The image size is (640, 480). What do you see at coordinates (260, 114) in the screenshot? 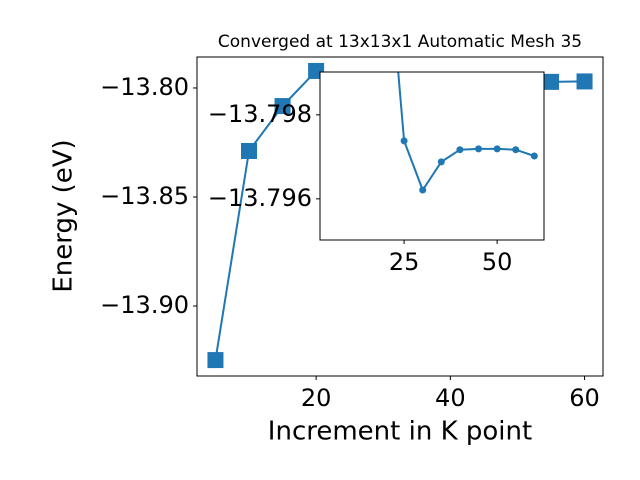
I see `y-tick-label: −13.798` at bounding box center [260, 114].